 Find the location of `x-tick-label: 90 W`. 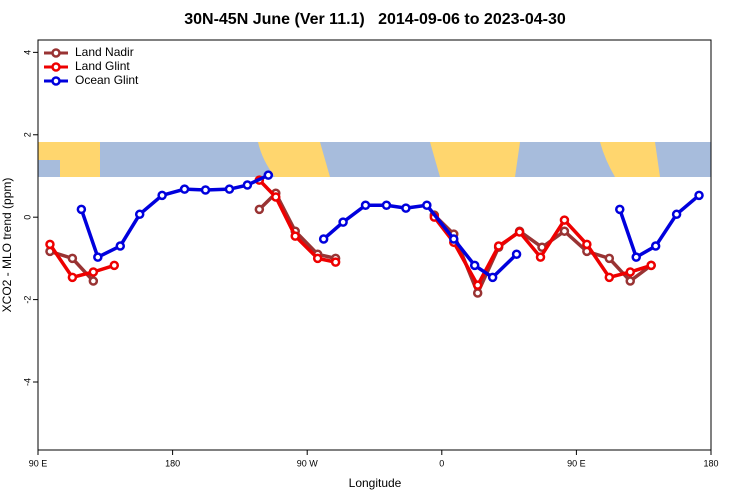

x-tick-label: 90 W is located at coordinates (308, 463).